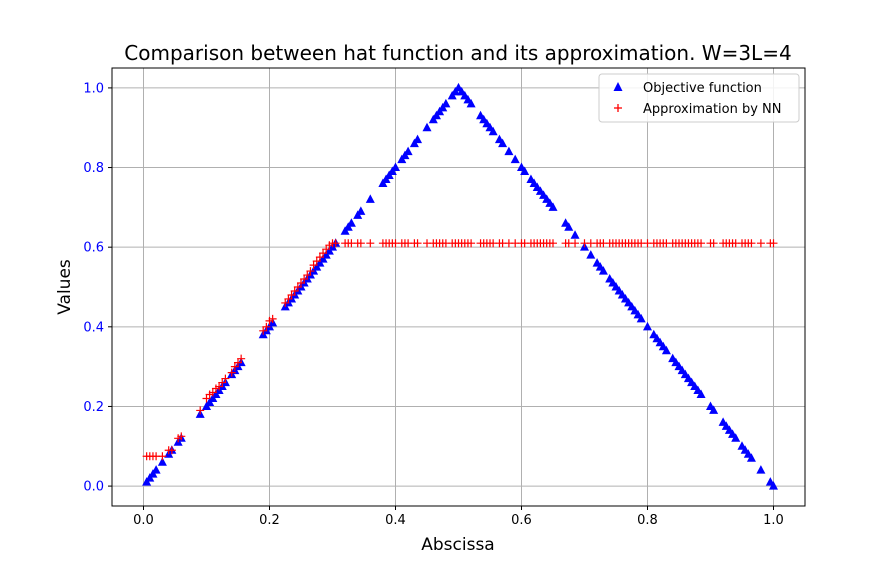 This screenshot has height=568, width=894. What do you see at coordinates (65, 287) in the screenshot?
I see `y-axis-label: Values` at bounding box center [65, 287].